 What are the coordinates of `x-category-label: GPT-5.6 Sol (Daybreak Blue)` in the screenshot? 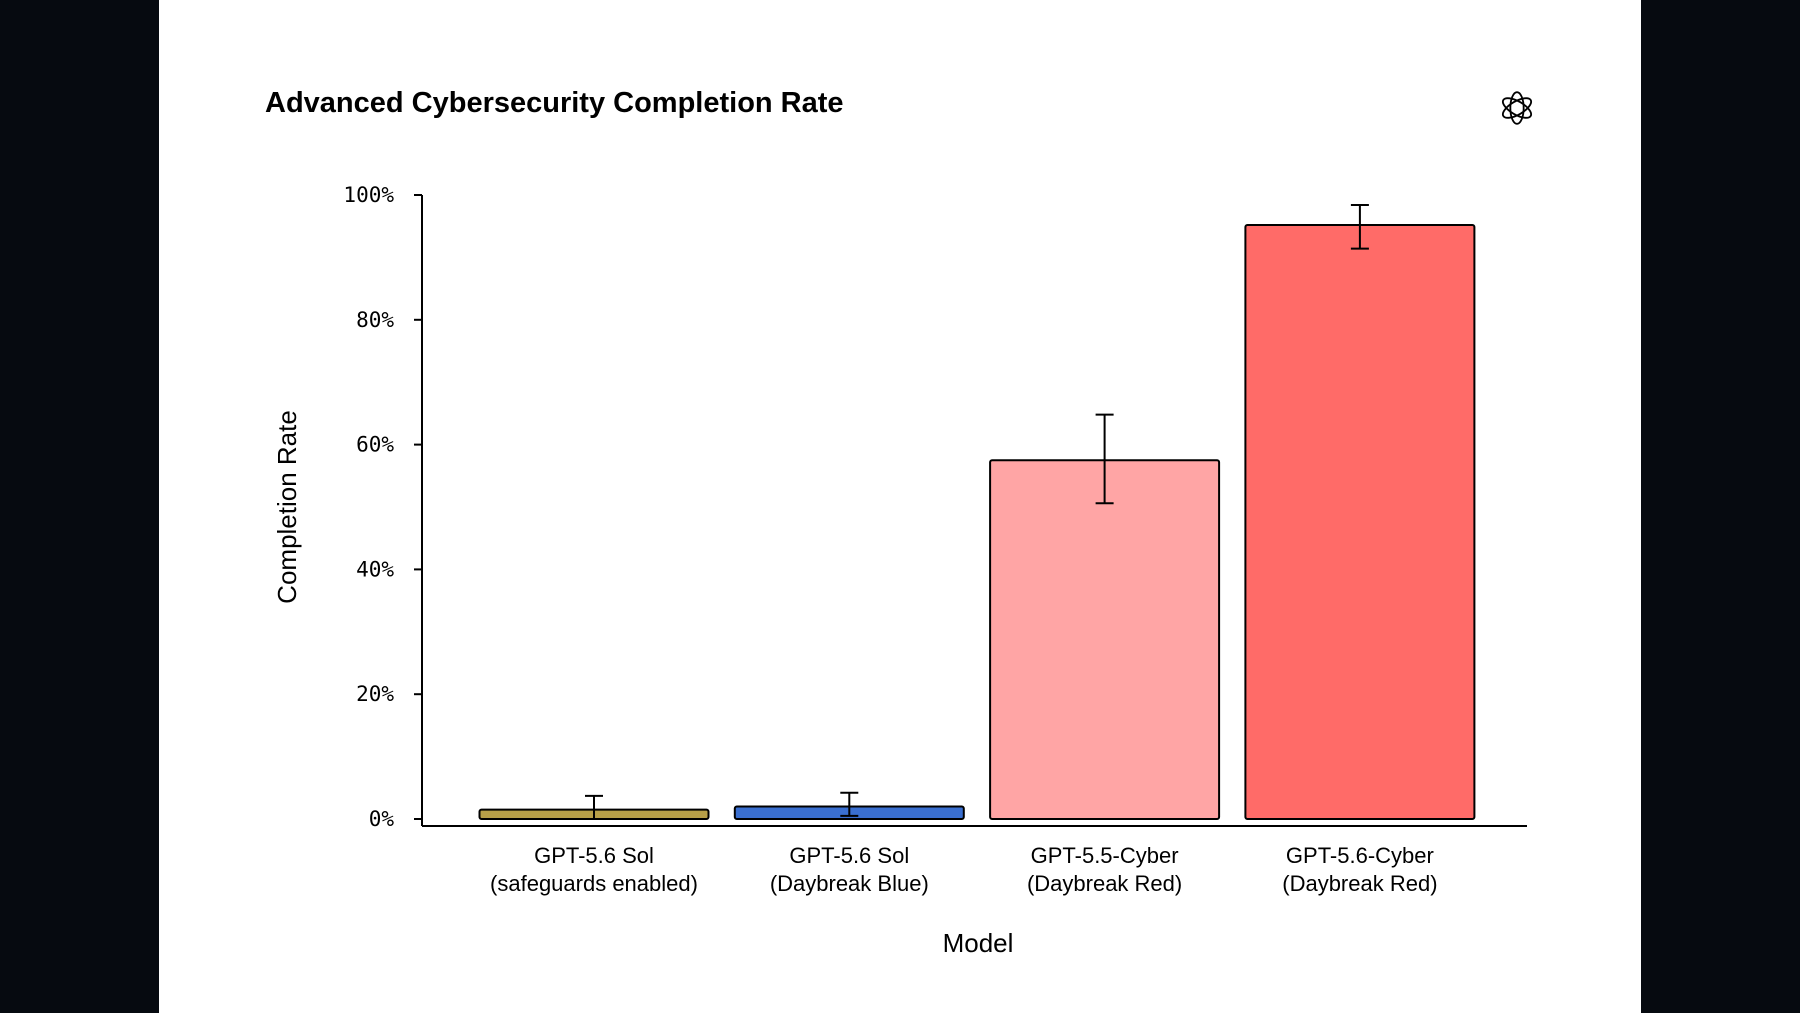 It's located at (849, 869).